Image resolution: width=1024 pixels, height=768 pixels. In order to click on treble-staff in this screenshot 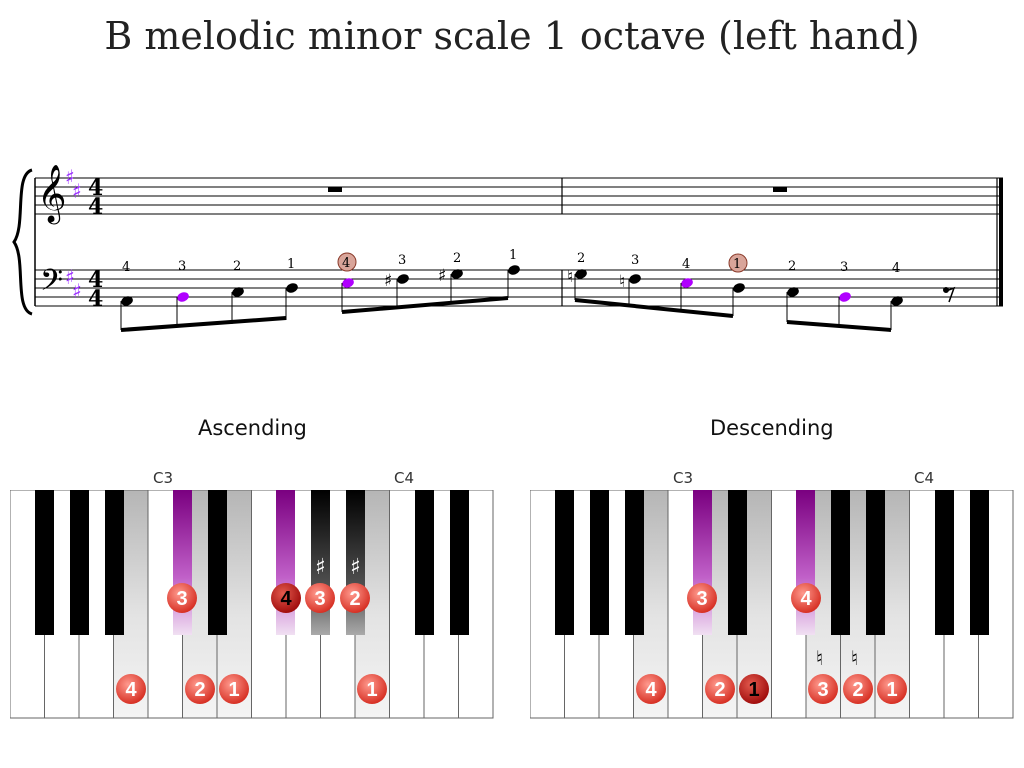, I will do `click(519, 196)`.